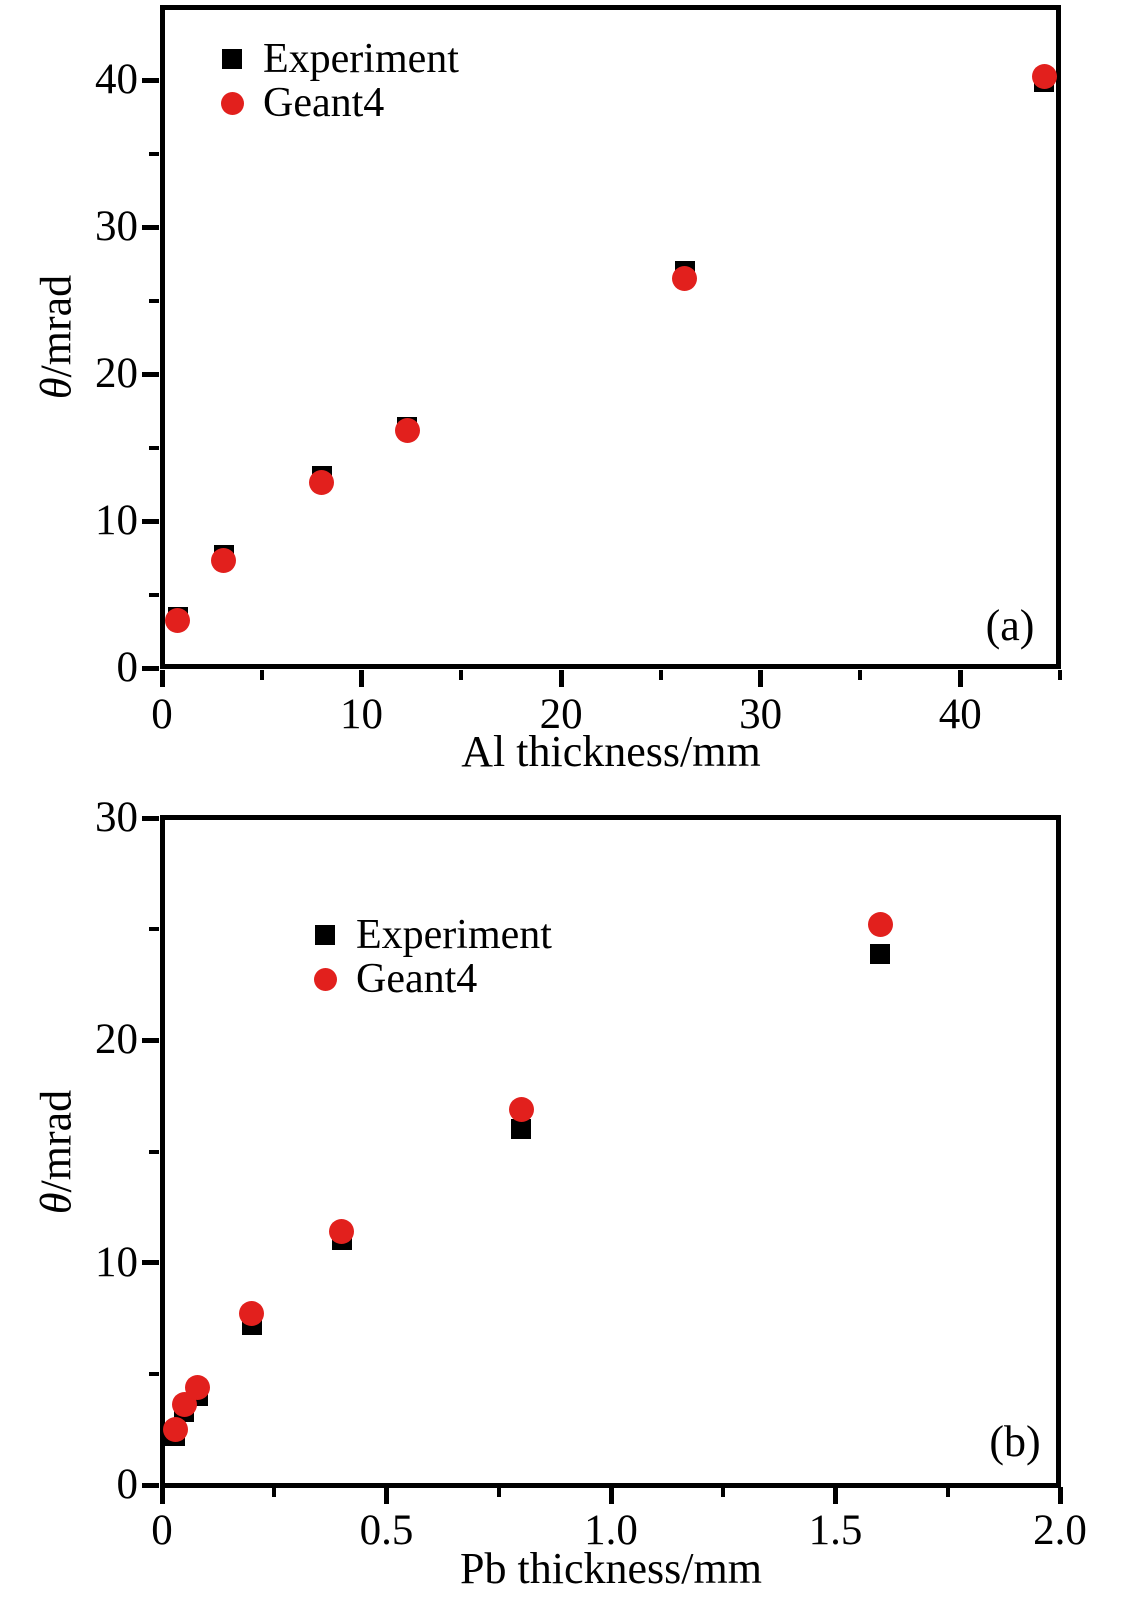 Image resolution: width=1148 pixels, height=1600 pixels. I want to click on x-axis-label-a: Al thickness/mm, so click(611, 751).